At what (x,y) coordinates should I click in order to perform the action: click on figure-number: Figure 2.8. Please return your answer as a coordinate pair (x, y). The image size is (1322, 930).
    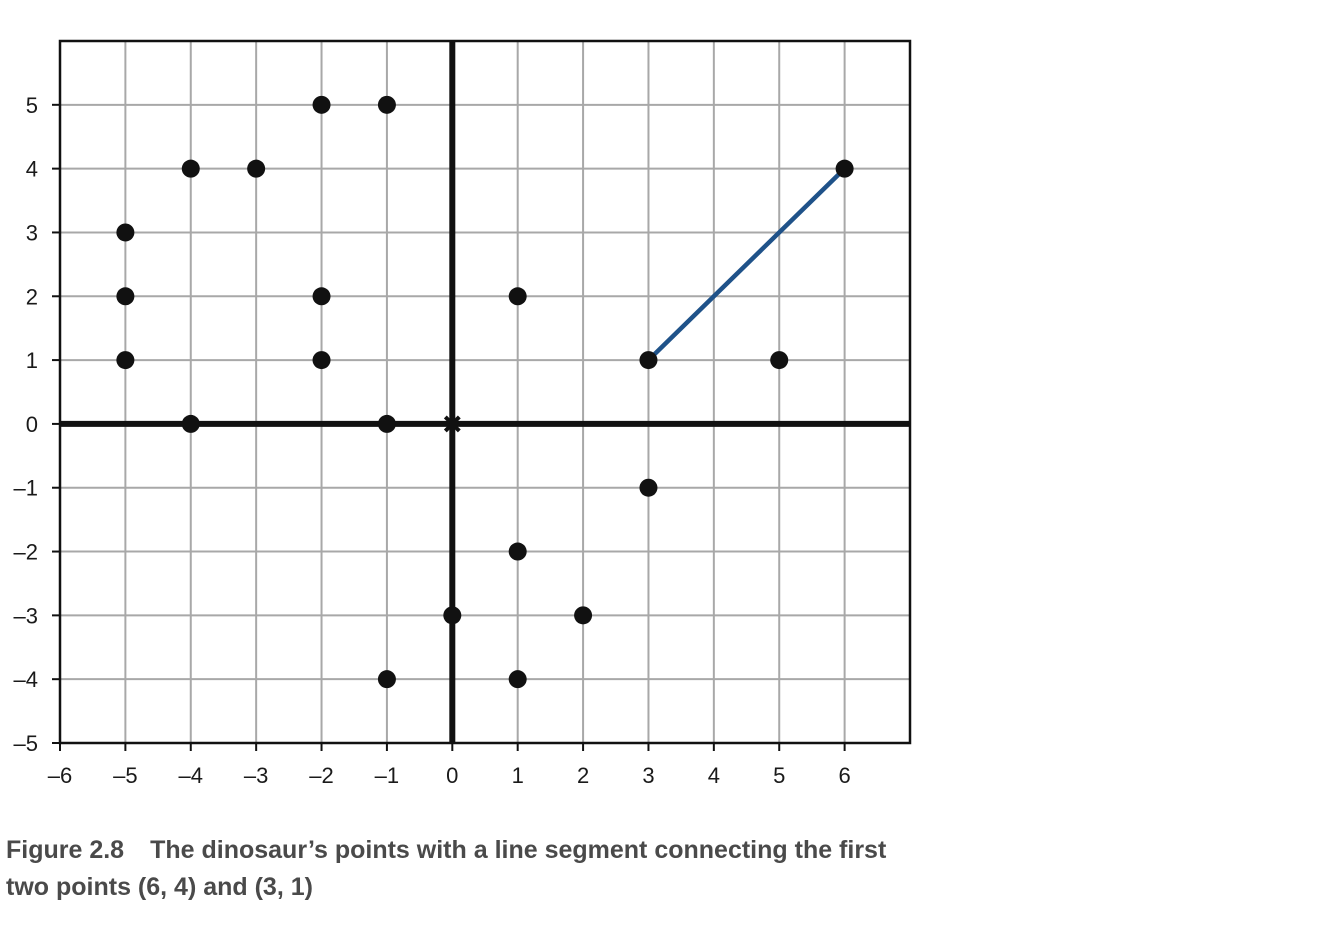
    Looking at the image, I should click on (65, 850).